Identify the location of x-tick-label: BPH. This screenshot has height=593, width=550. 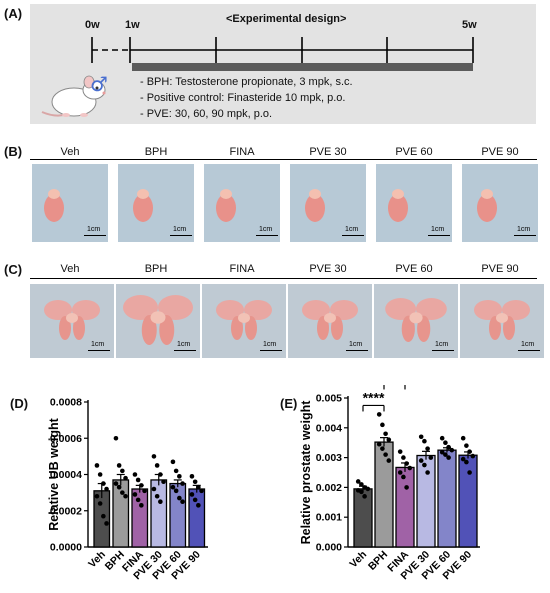
(378, 561).